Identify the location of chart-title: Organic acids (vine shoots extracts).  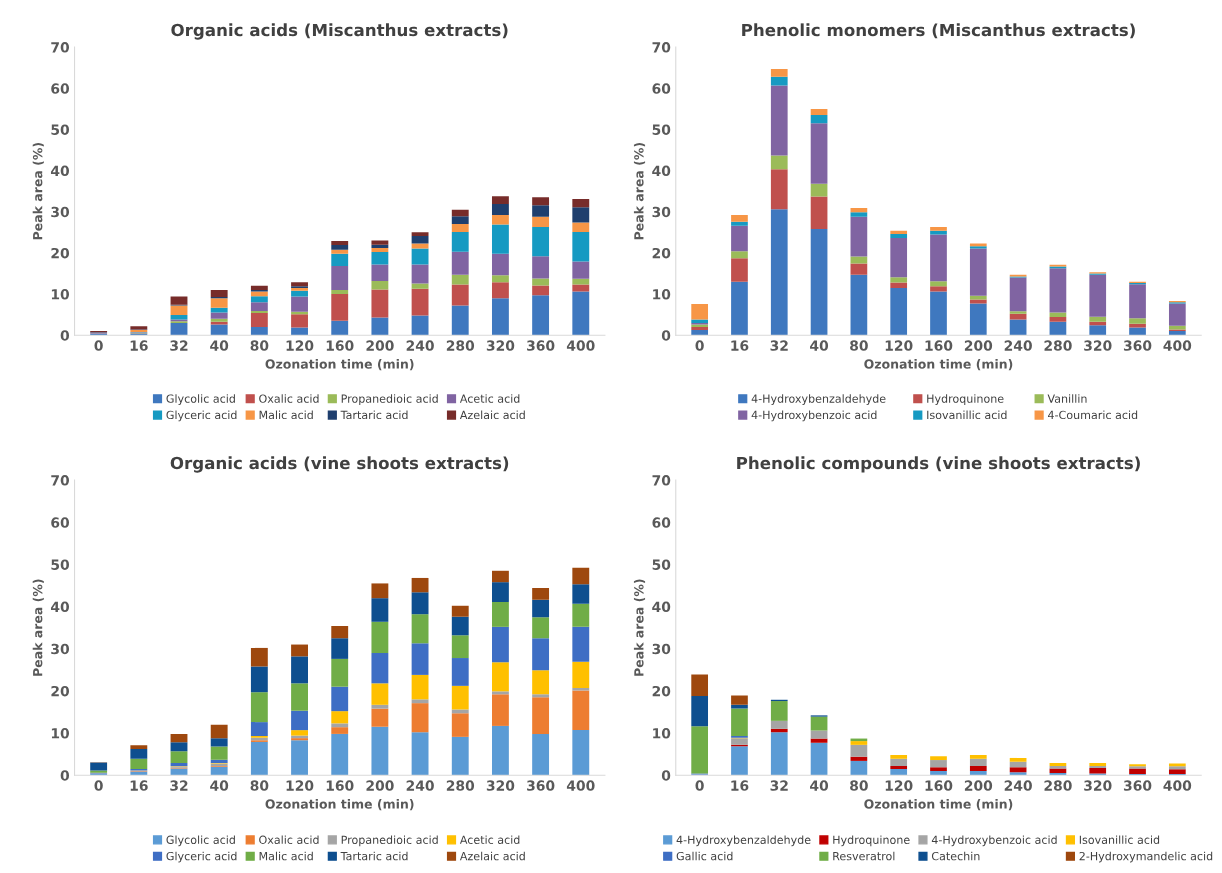
(339, 464).